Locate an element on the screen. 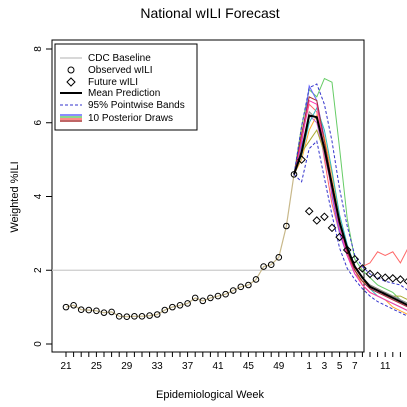 This screenshot has width=407, height=407. legend-swatch-observed is located at coordinates (71, 70).